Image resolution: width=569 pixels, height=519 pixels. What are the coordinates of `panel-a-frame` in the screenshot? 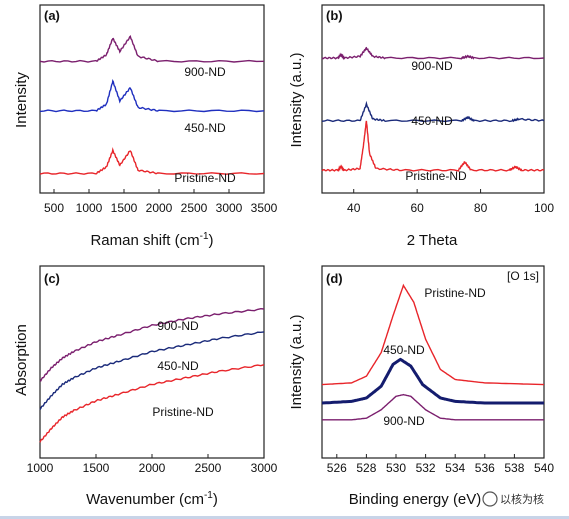 It's located at (152, 99).